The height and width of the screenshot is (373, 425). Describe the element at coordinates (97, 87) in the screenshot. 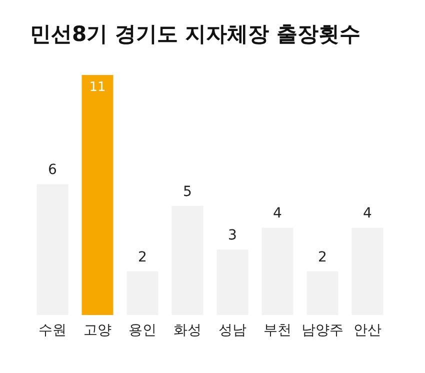

I see `data-label: 11` at that location.